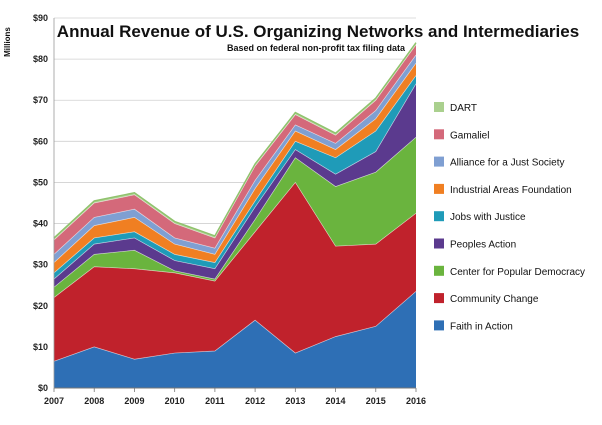 The height and width of the screenshot is (425, 602). Describe the element at coordinates (54, 401) in the screenshot. I see `x-tick-label: 2007` at that location.